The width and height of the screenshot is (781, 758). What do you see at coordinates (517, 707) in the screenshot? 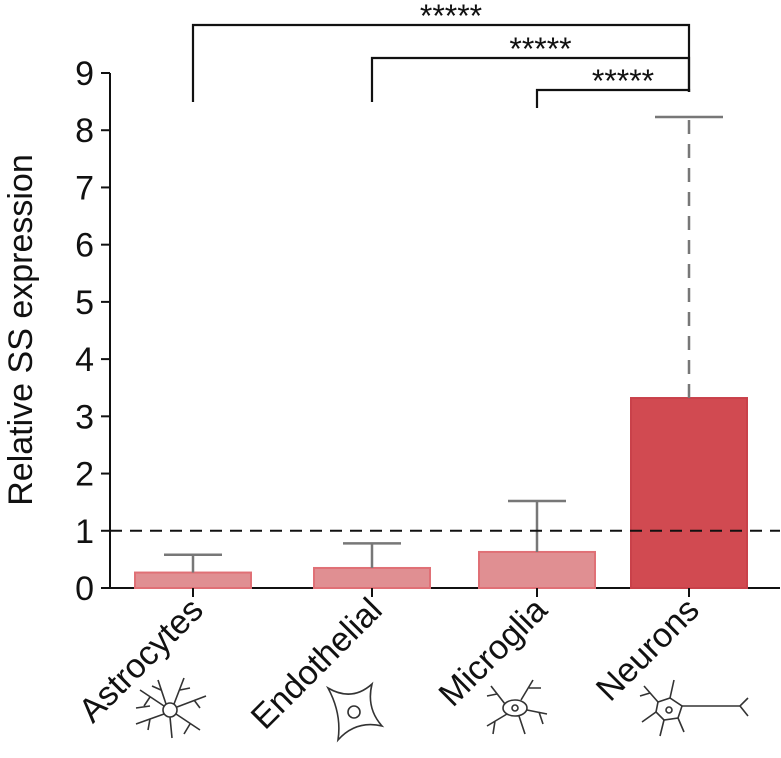
I see `microglia-icon` at bounding box center [517, 707].